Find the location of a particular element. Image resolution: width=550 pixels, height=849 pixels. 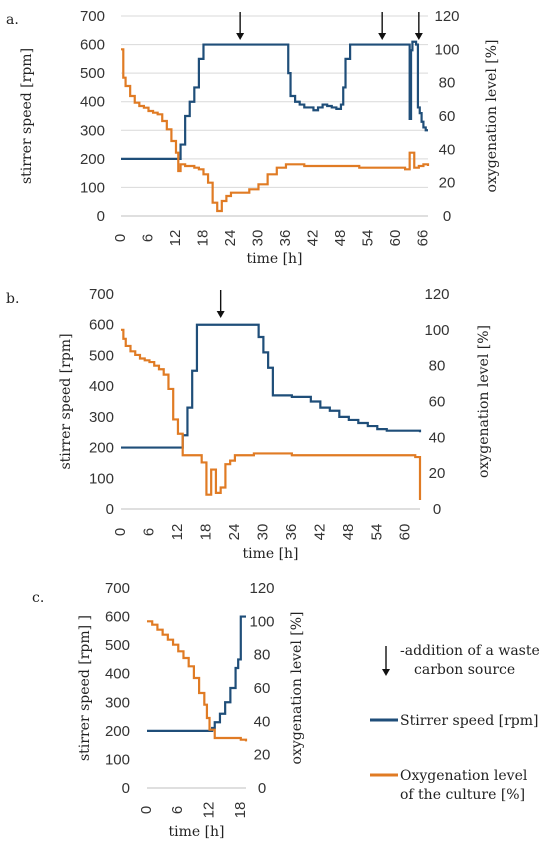

legend-arrow-text-2: carbon source is located at coordinates (464, 670).